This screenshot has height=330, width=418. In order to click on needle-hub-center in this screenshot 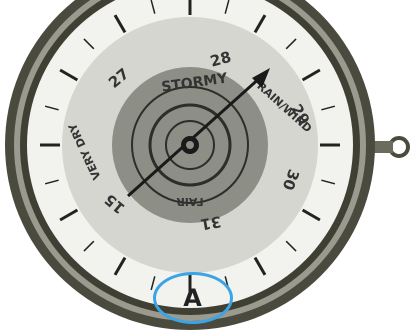, I will do `click(190, 145)`.